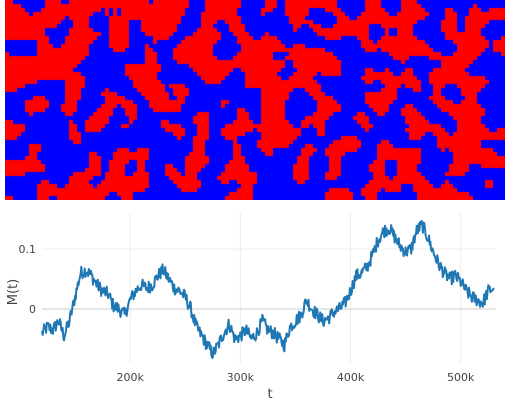 This screenshot has width=510, height=409. I want to click on x-tick-label: 400k, so click(351, 377).